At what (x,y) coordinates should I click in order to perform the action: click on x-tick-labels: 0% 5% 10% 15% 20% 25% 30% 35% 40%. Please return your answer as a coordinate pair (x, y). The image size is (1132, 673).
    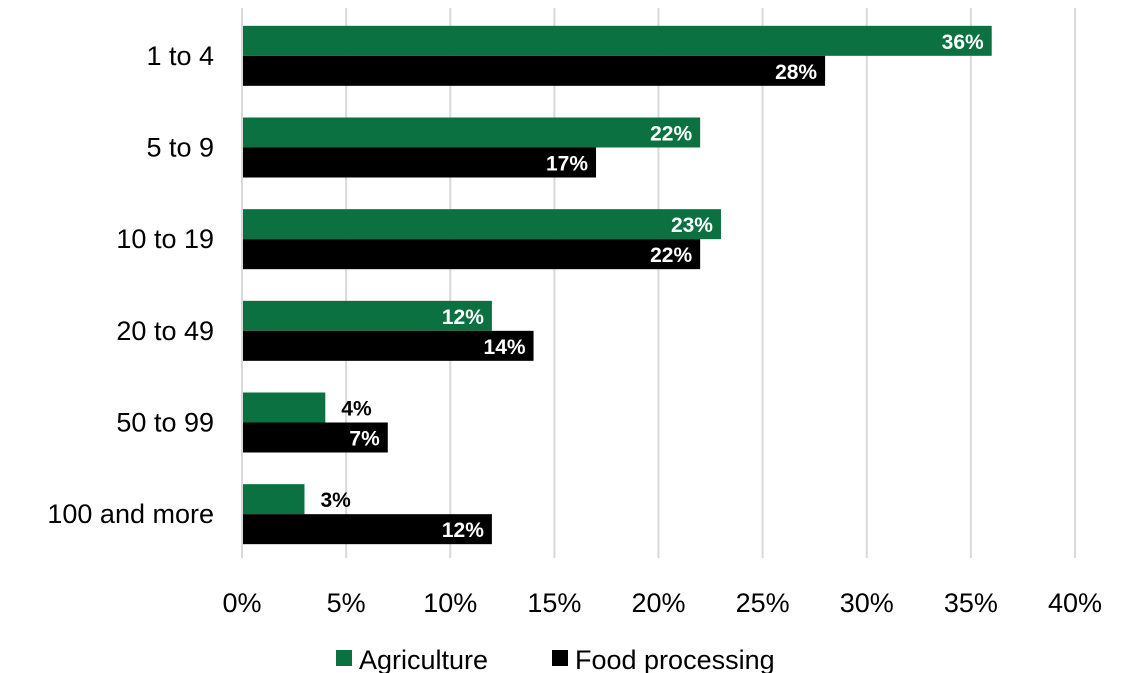
    Looking at the image, I should click on (662, 603).